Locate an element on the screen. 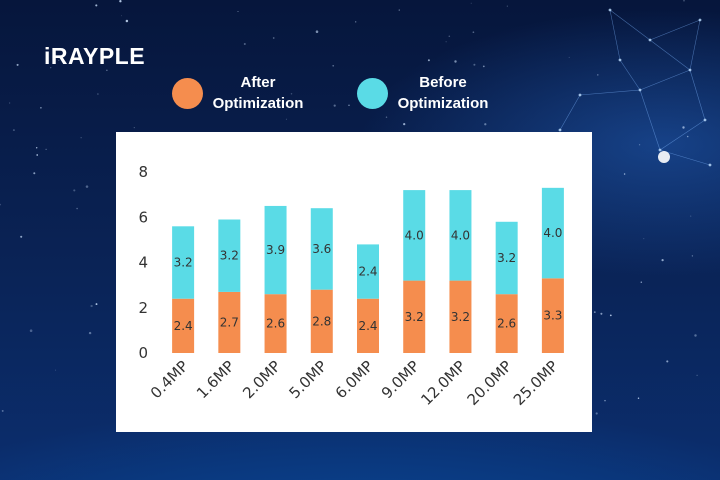 The height and width of the screenshot is (480, 720). data-label-before: 3.6 is located at coordinates (321, 249).